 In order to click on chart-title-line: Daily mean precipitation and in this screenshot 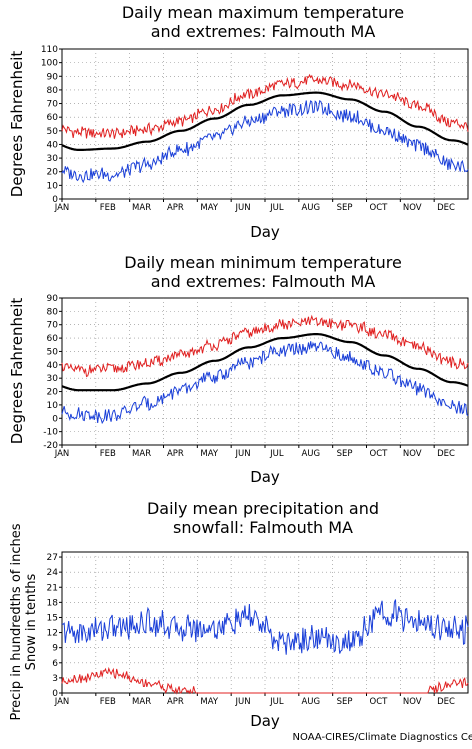, I will do `click(263, 508)`.